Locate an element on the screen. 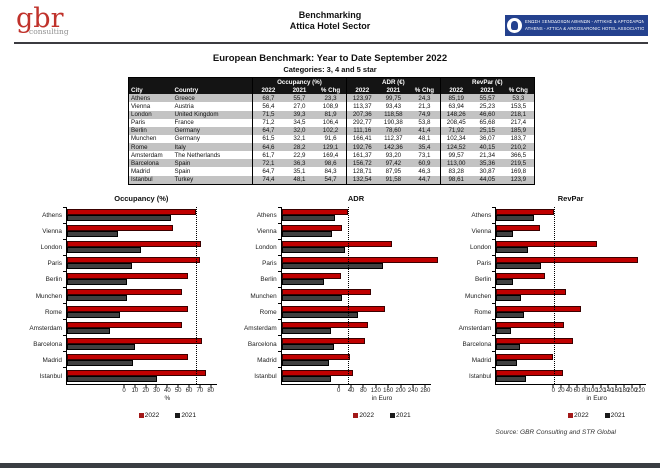  value-cell: 166,41 is located at coordinates (362, 138).